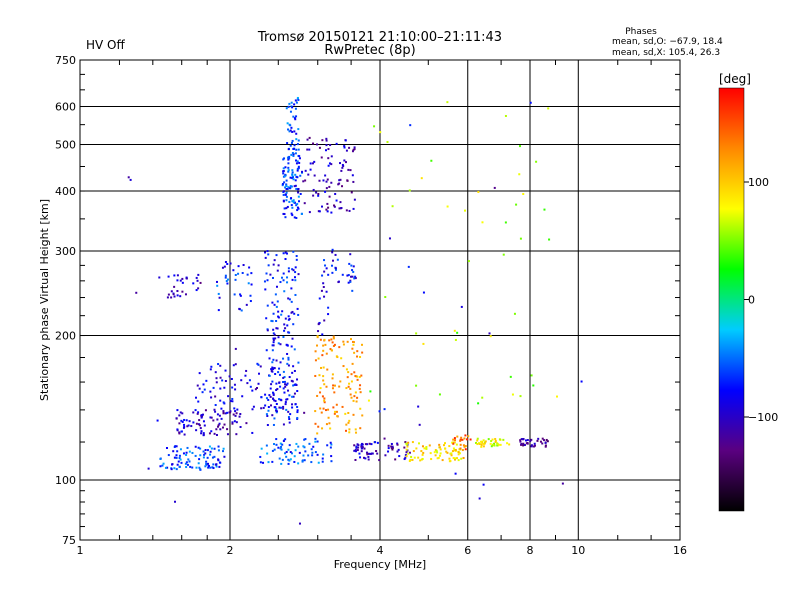  Describe the element at coordinates (65, 60) in the screenshot. I see `y-tick-label: 750` at that location.